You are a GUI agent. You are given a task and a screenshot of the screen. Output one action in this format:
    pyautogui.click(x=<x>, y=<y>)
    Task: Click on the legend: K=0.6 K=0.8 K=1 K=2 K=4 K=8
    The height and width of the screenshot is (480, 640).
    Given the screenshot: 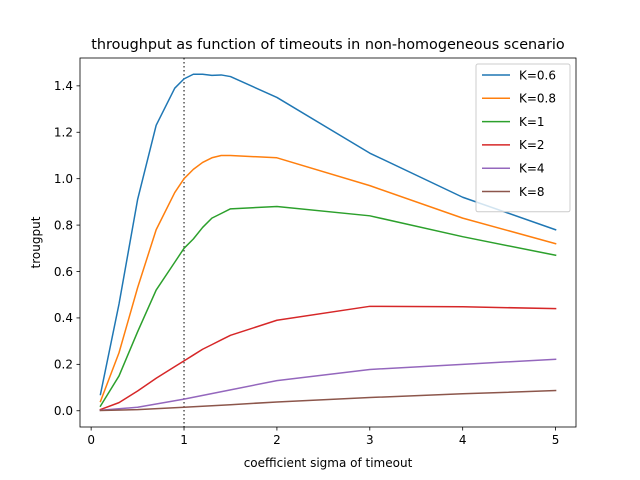 What is the action you would take?
    pyautogui.click(x=523, y=138)
    